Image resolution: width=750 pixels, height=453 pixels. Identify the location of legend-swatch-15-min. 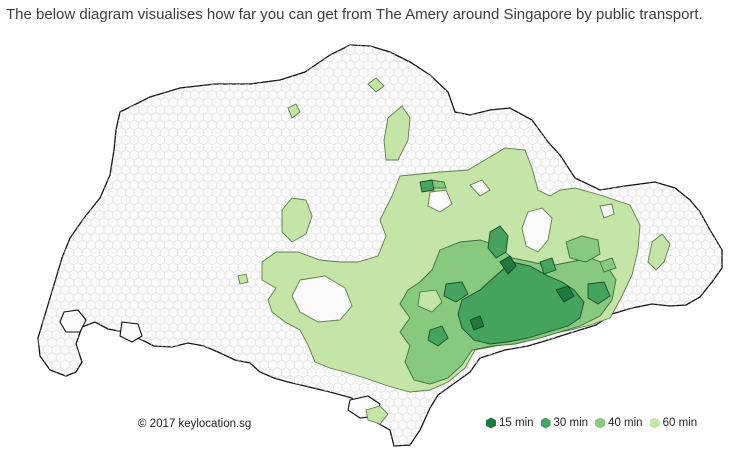
(491, 423).